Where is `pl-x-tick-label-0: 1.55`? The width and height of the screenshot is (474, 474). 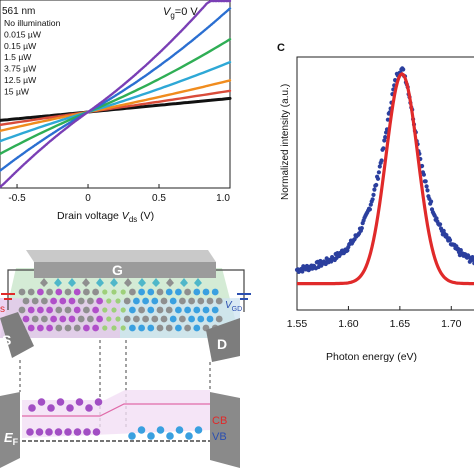
pl-x-tick-label-0: 1.55 is located at coordinates (297, 324).